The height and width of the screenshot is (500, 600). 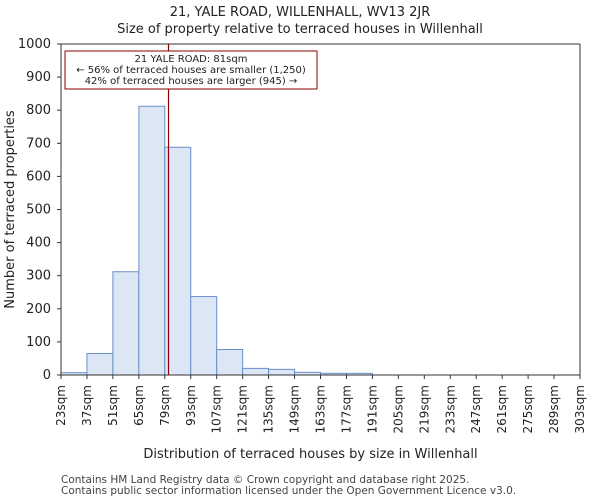 What do you see at coordinates (139, 405) in the screenshot?
I see `x-tick-label: 65sqm` at bounding box center [139, 405].